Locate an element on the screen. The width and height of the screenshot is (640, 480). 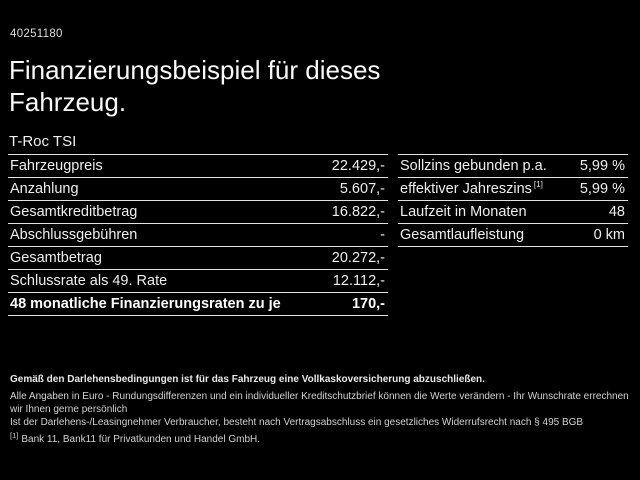
row-label: Gesamtkreditbetrag is located at coordinates (74, 212).